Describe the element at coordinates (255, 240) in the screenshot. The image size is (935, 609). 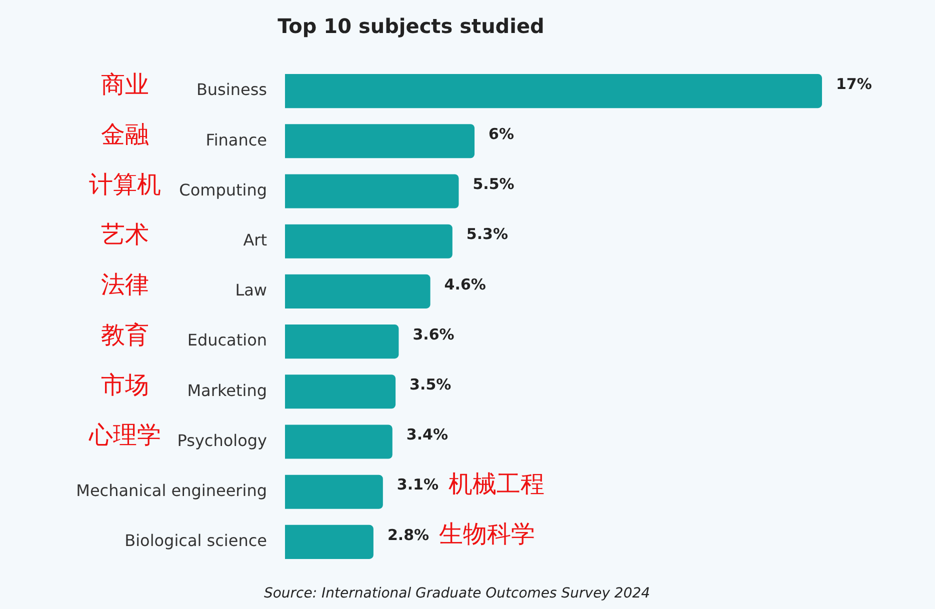
I see `y-tick-label: Art` at that location.